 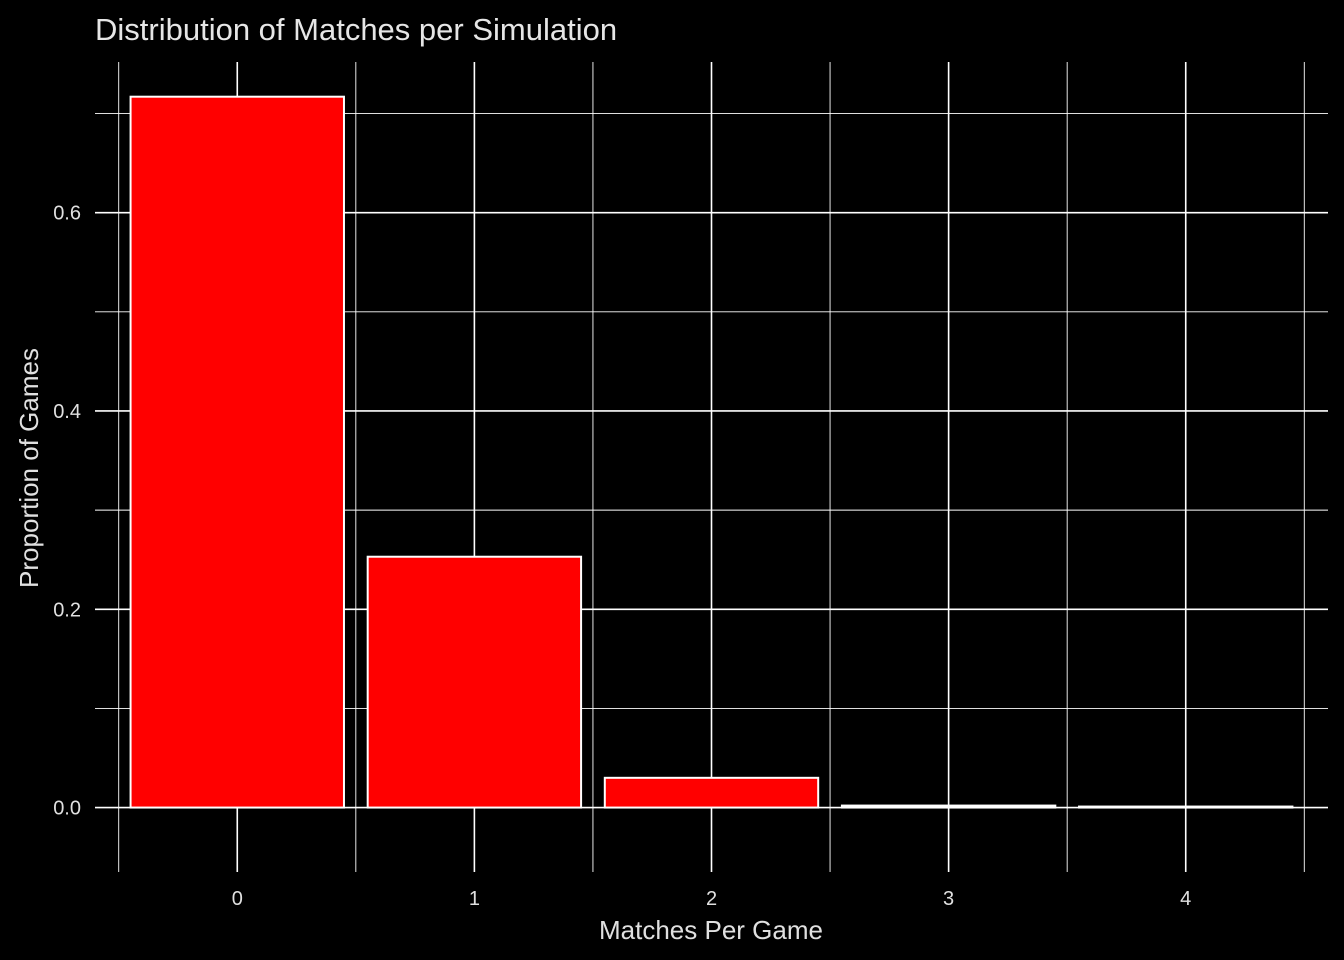 I want to click on x-tick-label: 4, so click(x=1185, y=899).